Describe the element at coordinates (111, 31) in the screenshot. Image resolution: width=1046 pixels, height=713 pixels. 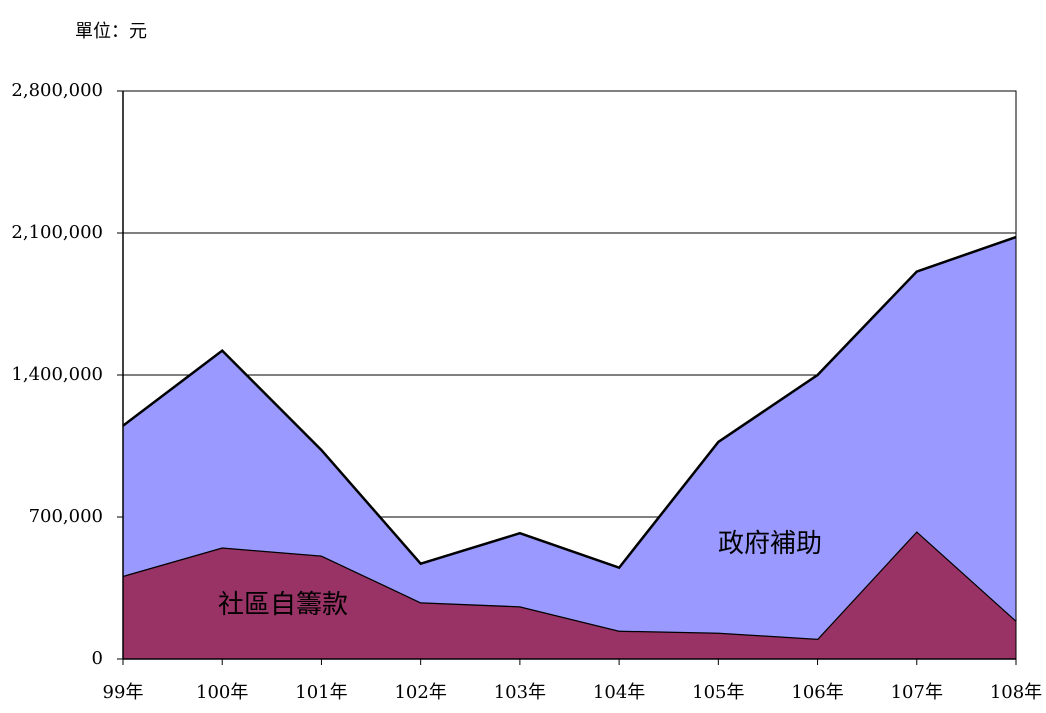
I see `unit-label: 單位：元` at that location.